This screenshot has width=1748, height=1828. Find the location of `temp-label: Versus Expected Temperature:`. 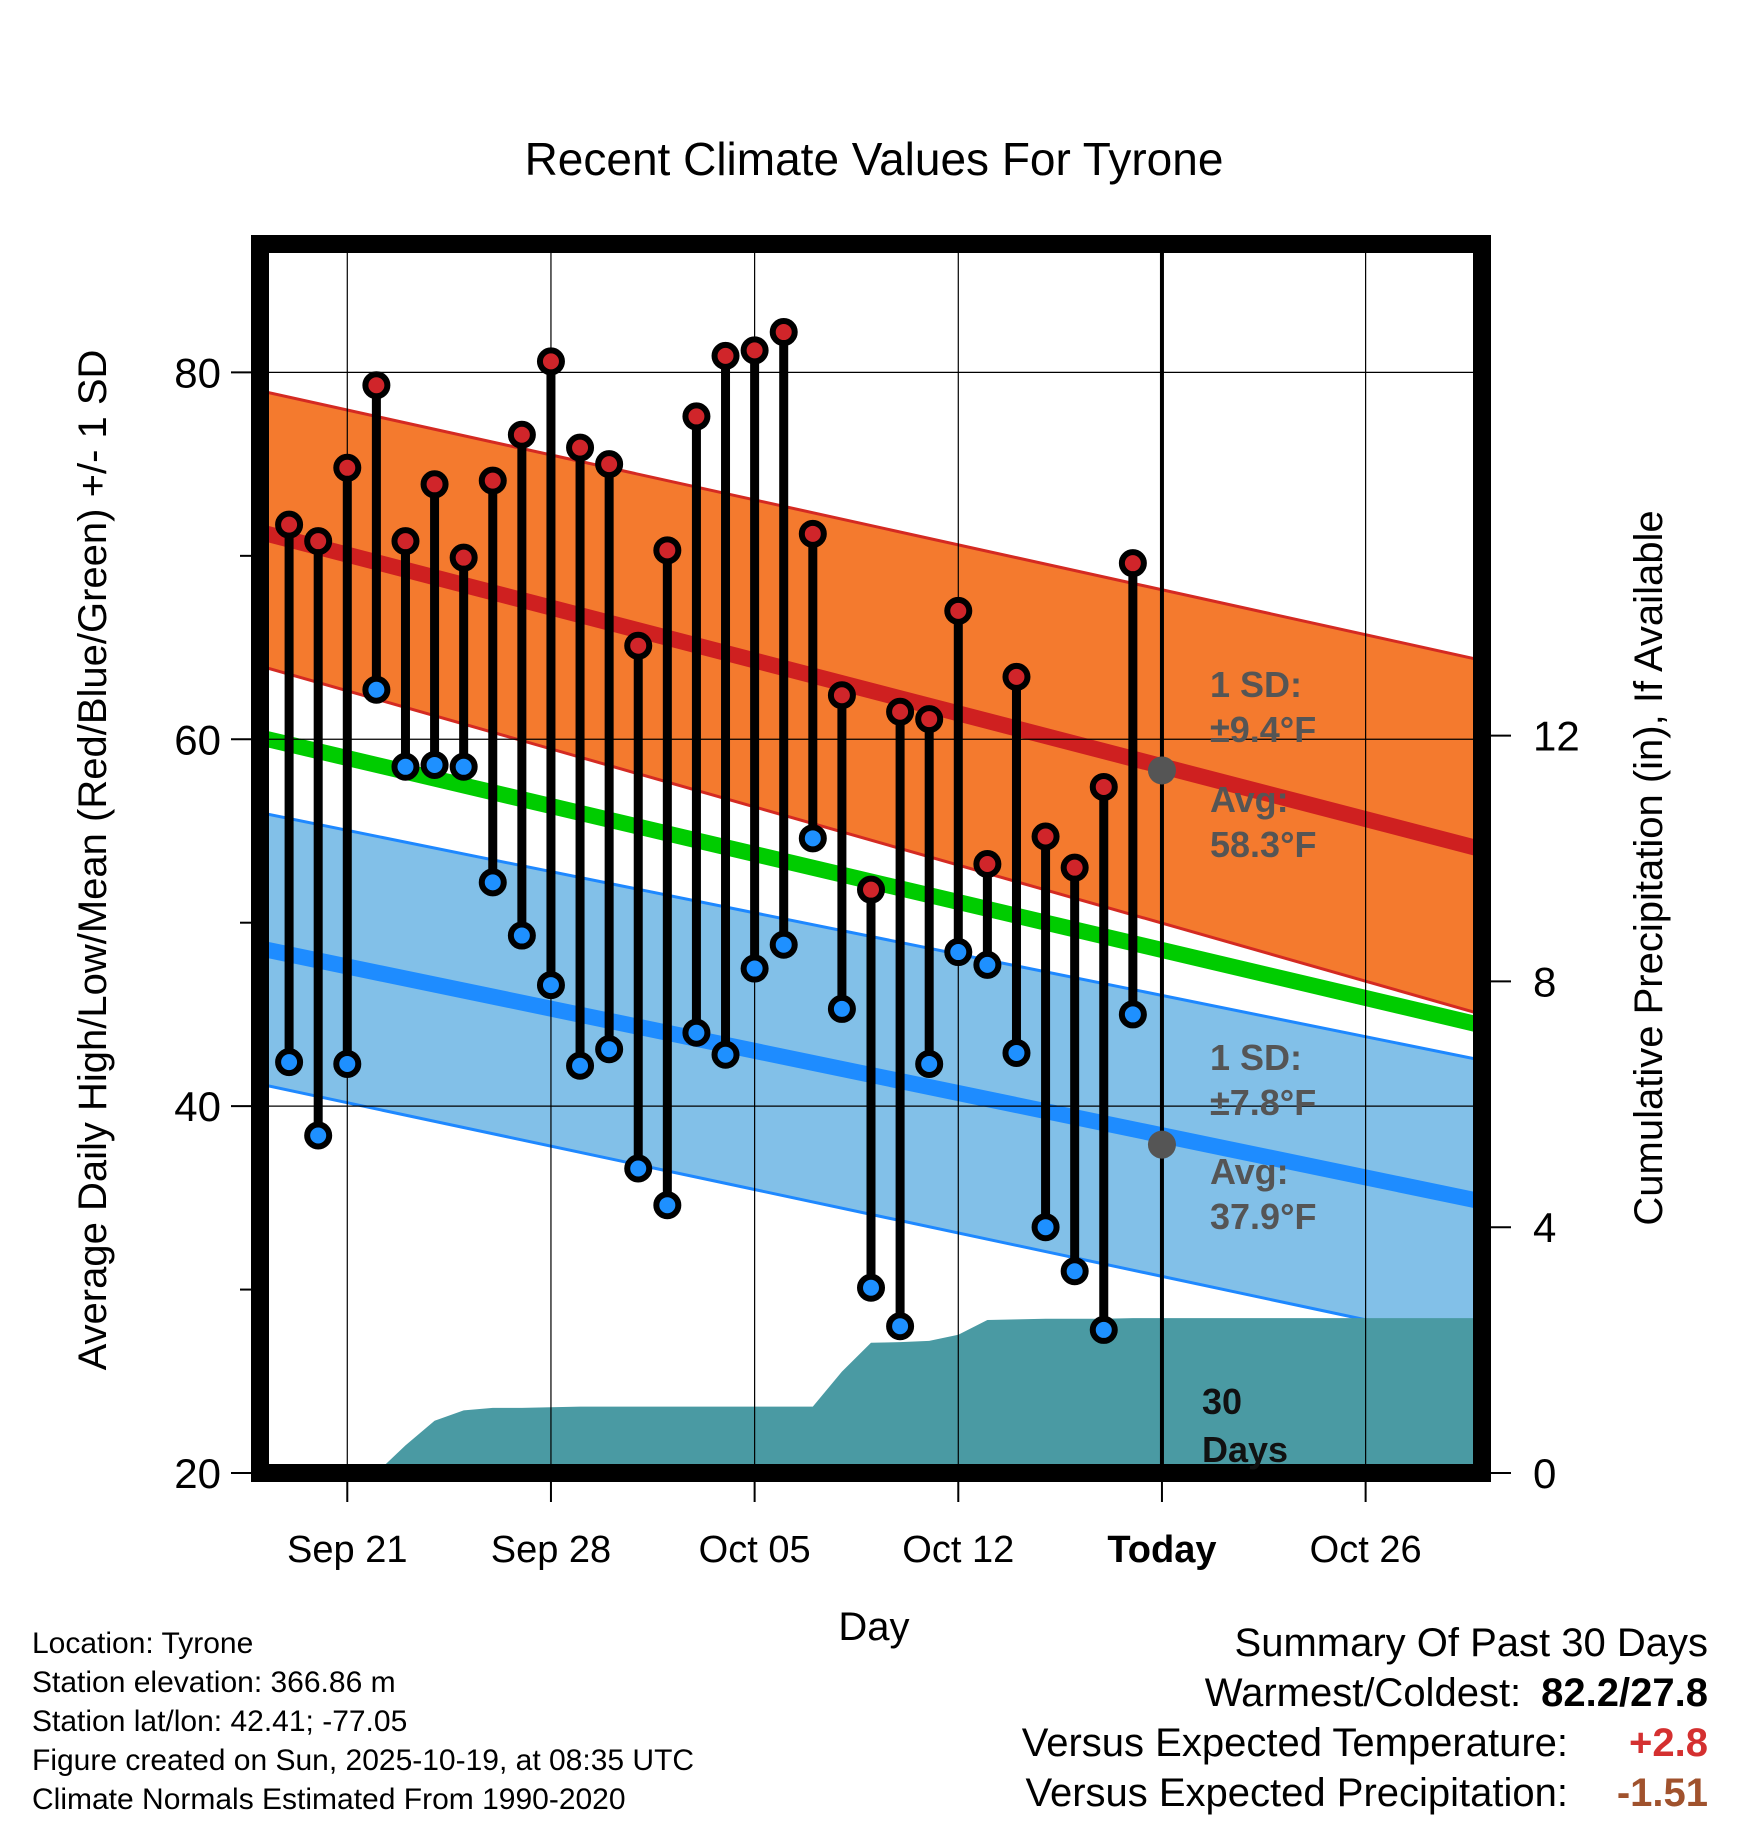

temp-label: Versus Expected Temperature: is located at coordinates (1294, 1743).